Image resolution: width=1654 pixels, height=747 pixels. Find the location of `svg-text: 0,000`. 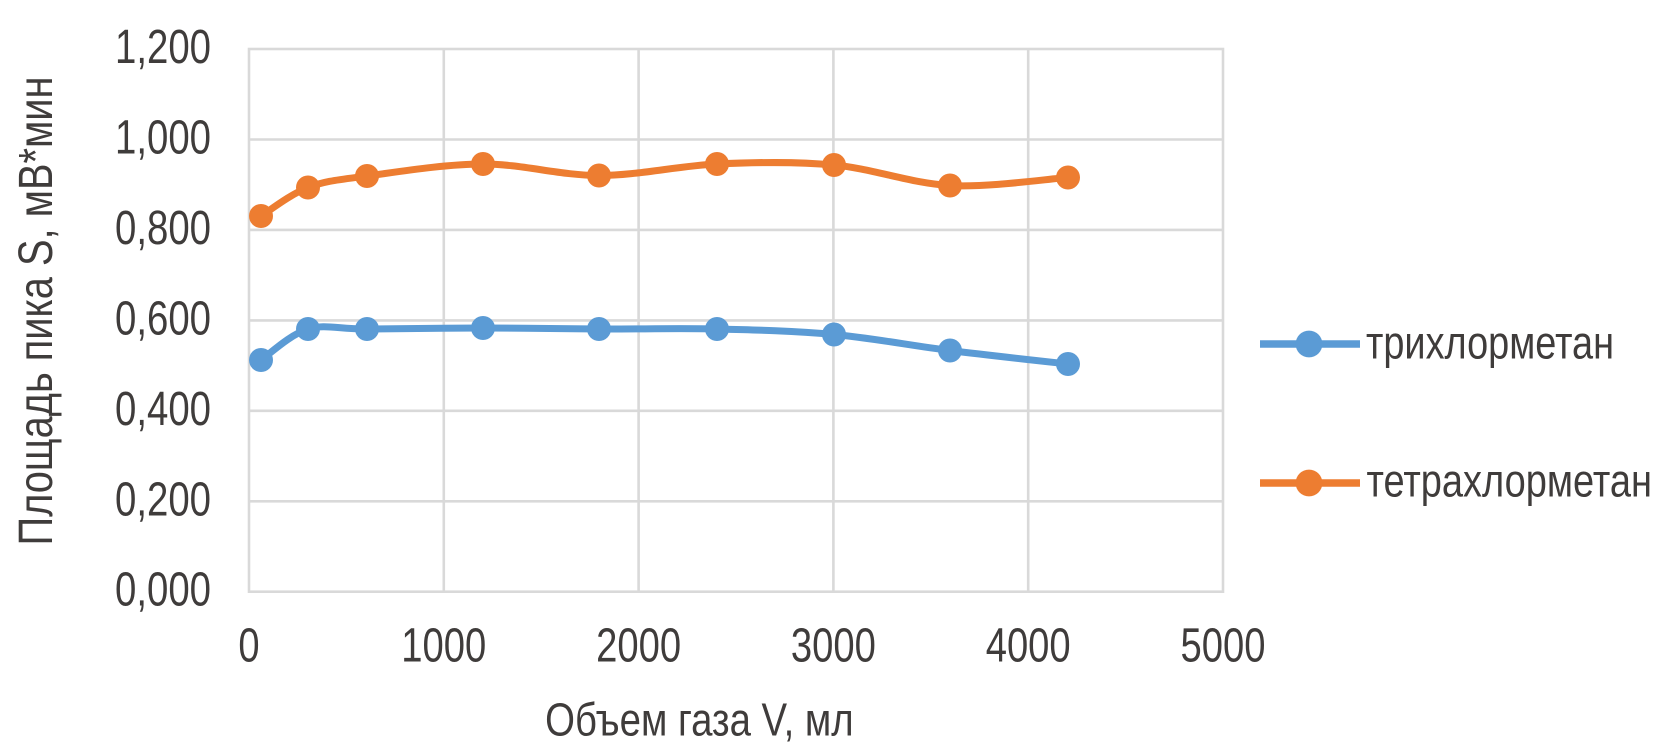

svg-text: 0,000 is located at coordinates (163, 590).